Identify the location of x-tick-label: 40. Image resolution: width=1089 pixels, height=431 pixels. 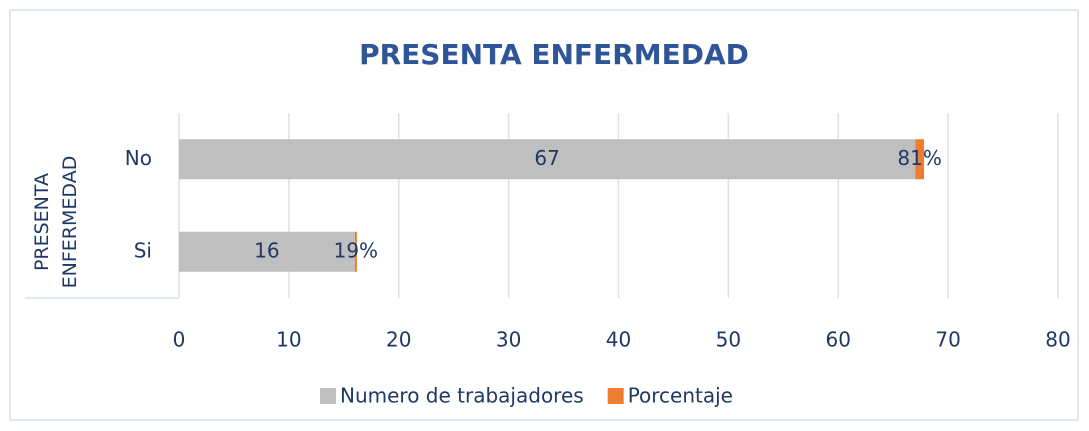
(618, 340).